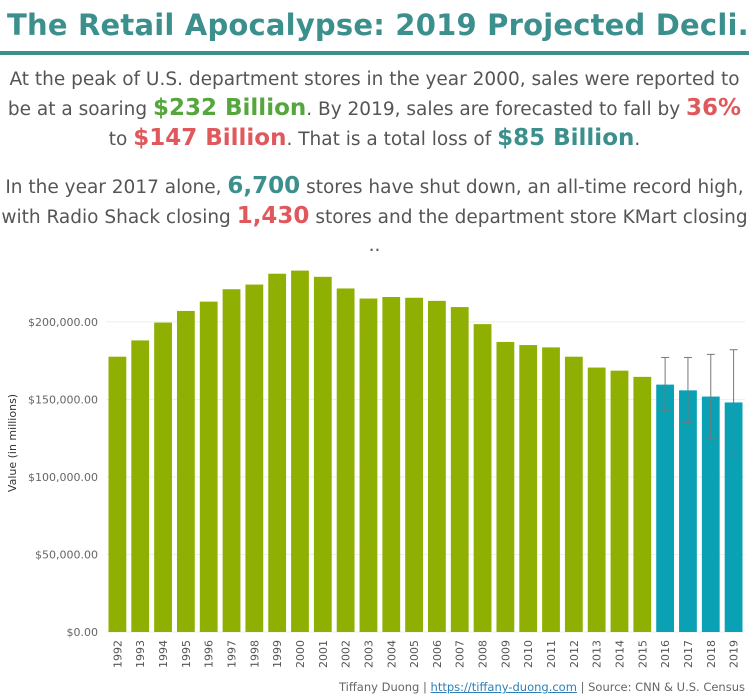  What do you see at coordinates (163, 477) in the screenshot?
I see `bar-1994` at bounding box center [163, 477].